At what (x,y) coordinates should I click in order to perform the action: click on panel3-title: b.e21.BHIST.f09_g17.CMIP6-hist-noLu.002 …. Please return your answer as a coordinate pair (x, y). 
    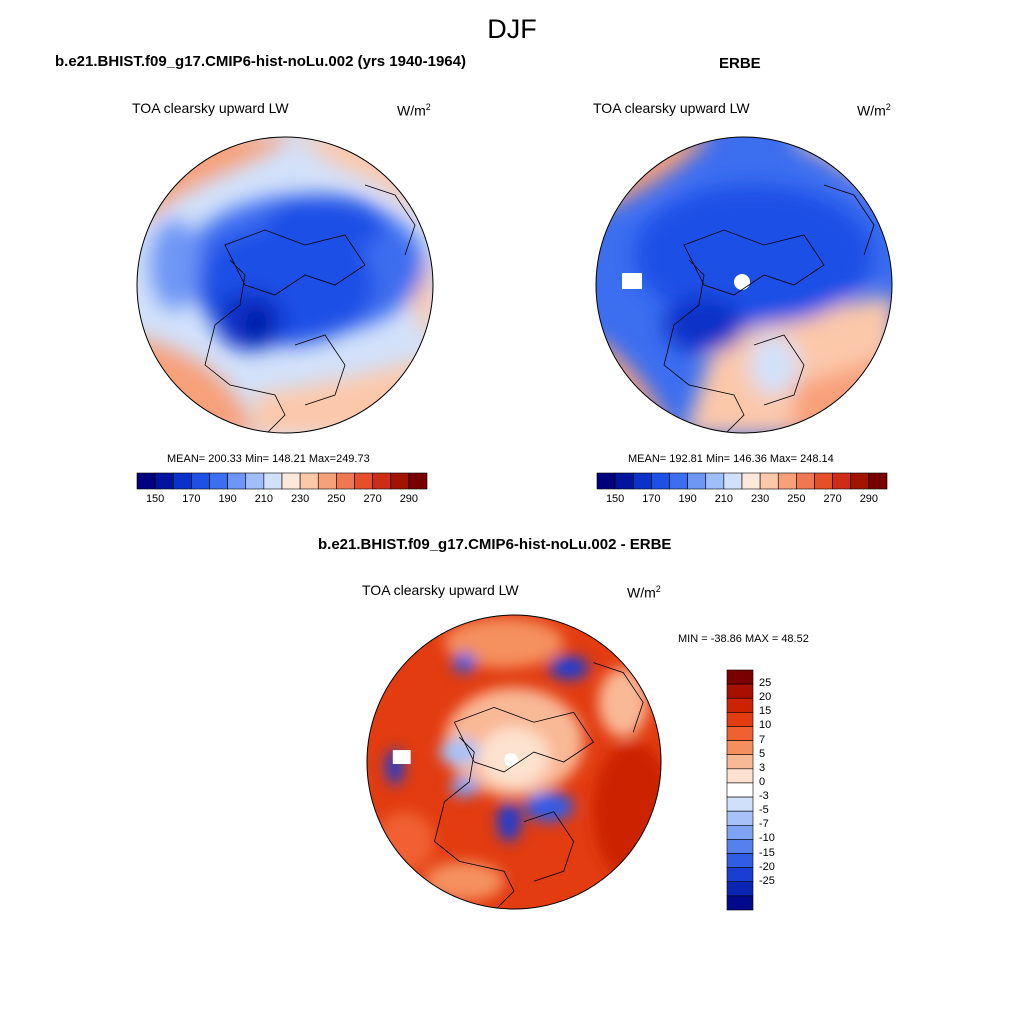
    Looking at the image, I should click on (495, 544).